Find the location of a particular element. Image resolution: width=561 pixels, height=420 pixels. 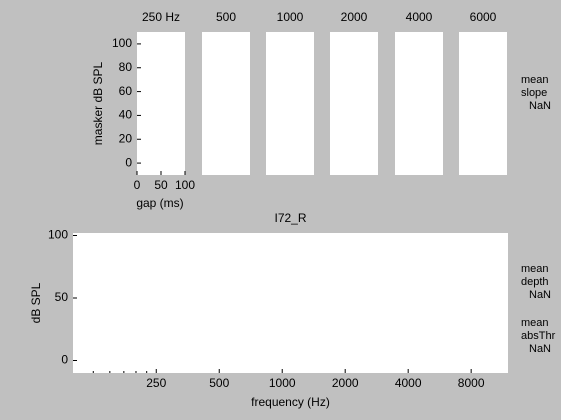

x-tick-label: 100 is located at coordinates (185, 185).